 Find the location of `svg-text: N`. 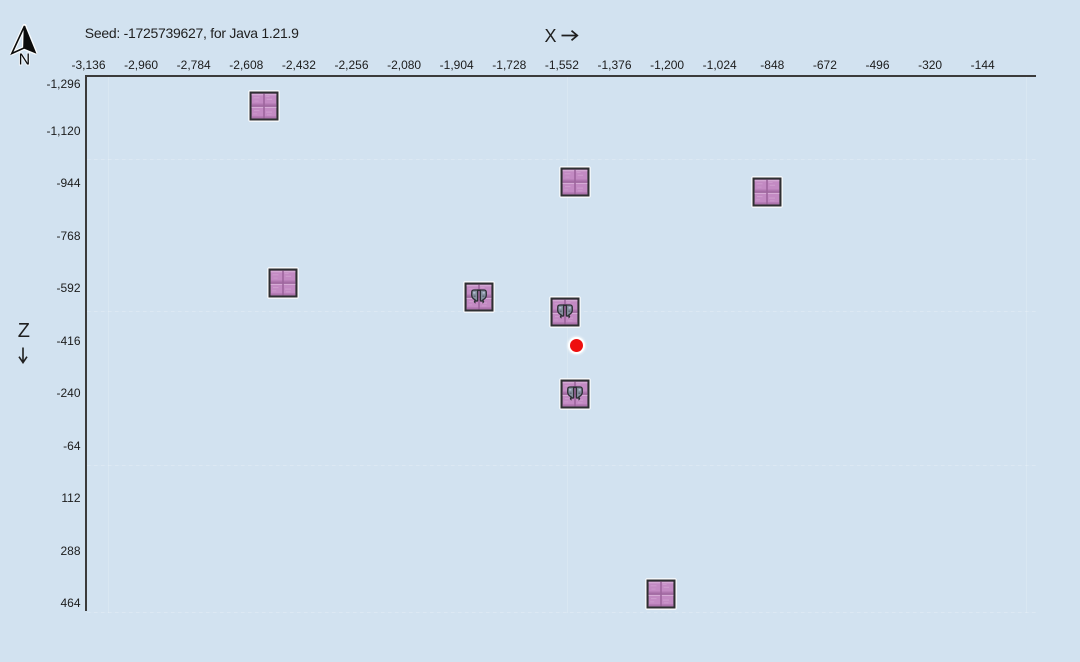

svg-text: N is located at coordinates (25, 60).